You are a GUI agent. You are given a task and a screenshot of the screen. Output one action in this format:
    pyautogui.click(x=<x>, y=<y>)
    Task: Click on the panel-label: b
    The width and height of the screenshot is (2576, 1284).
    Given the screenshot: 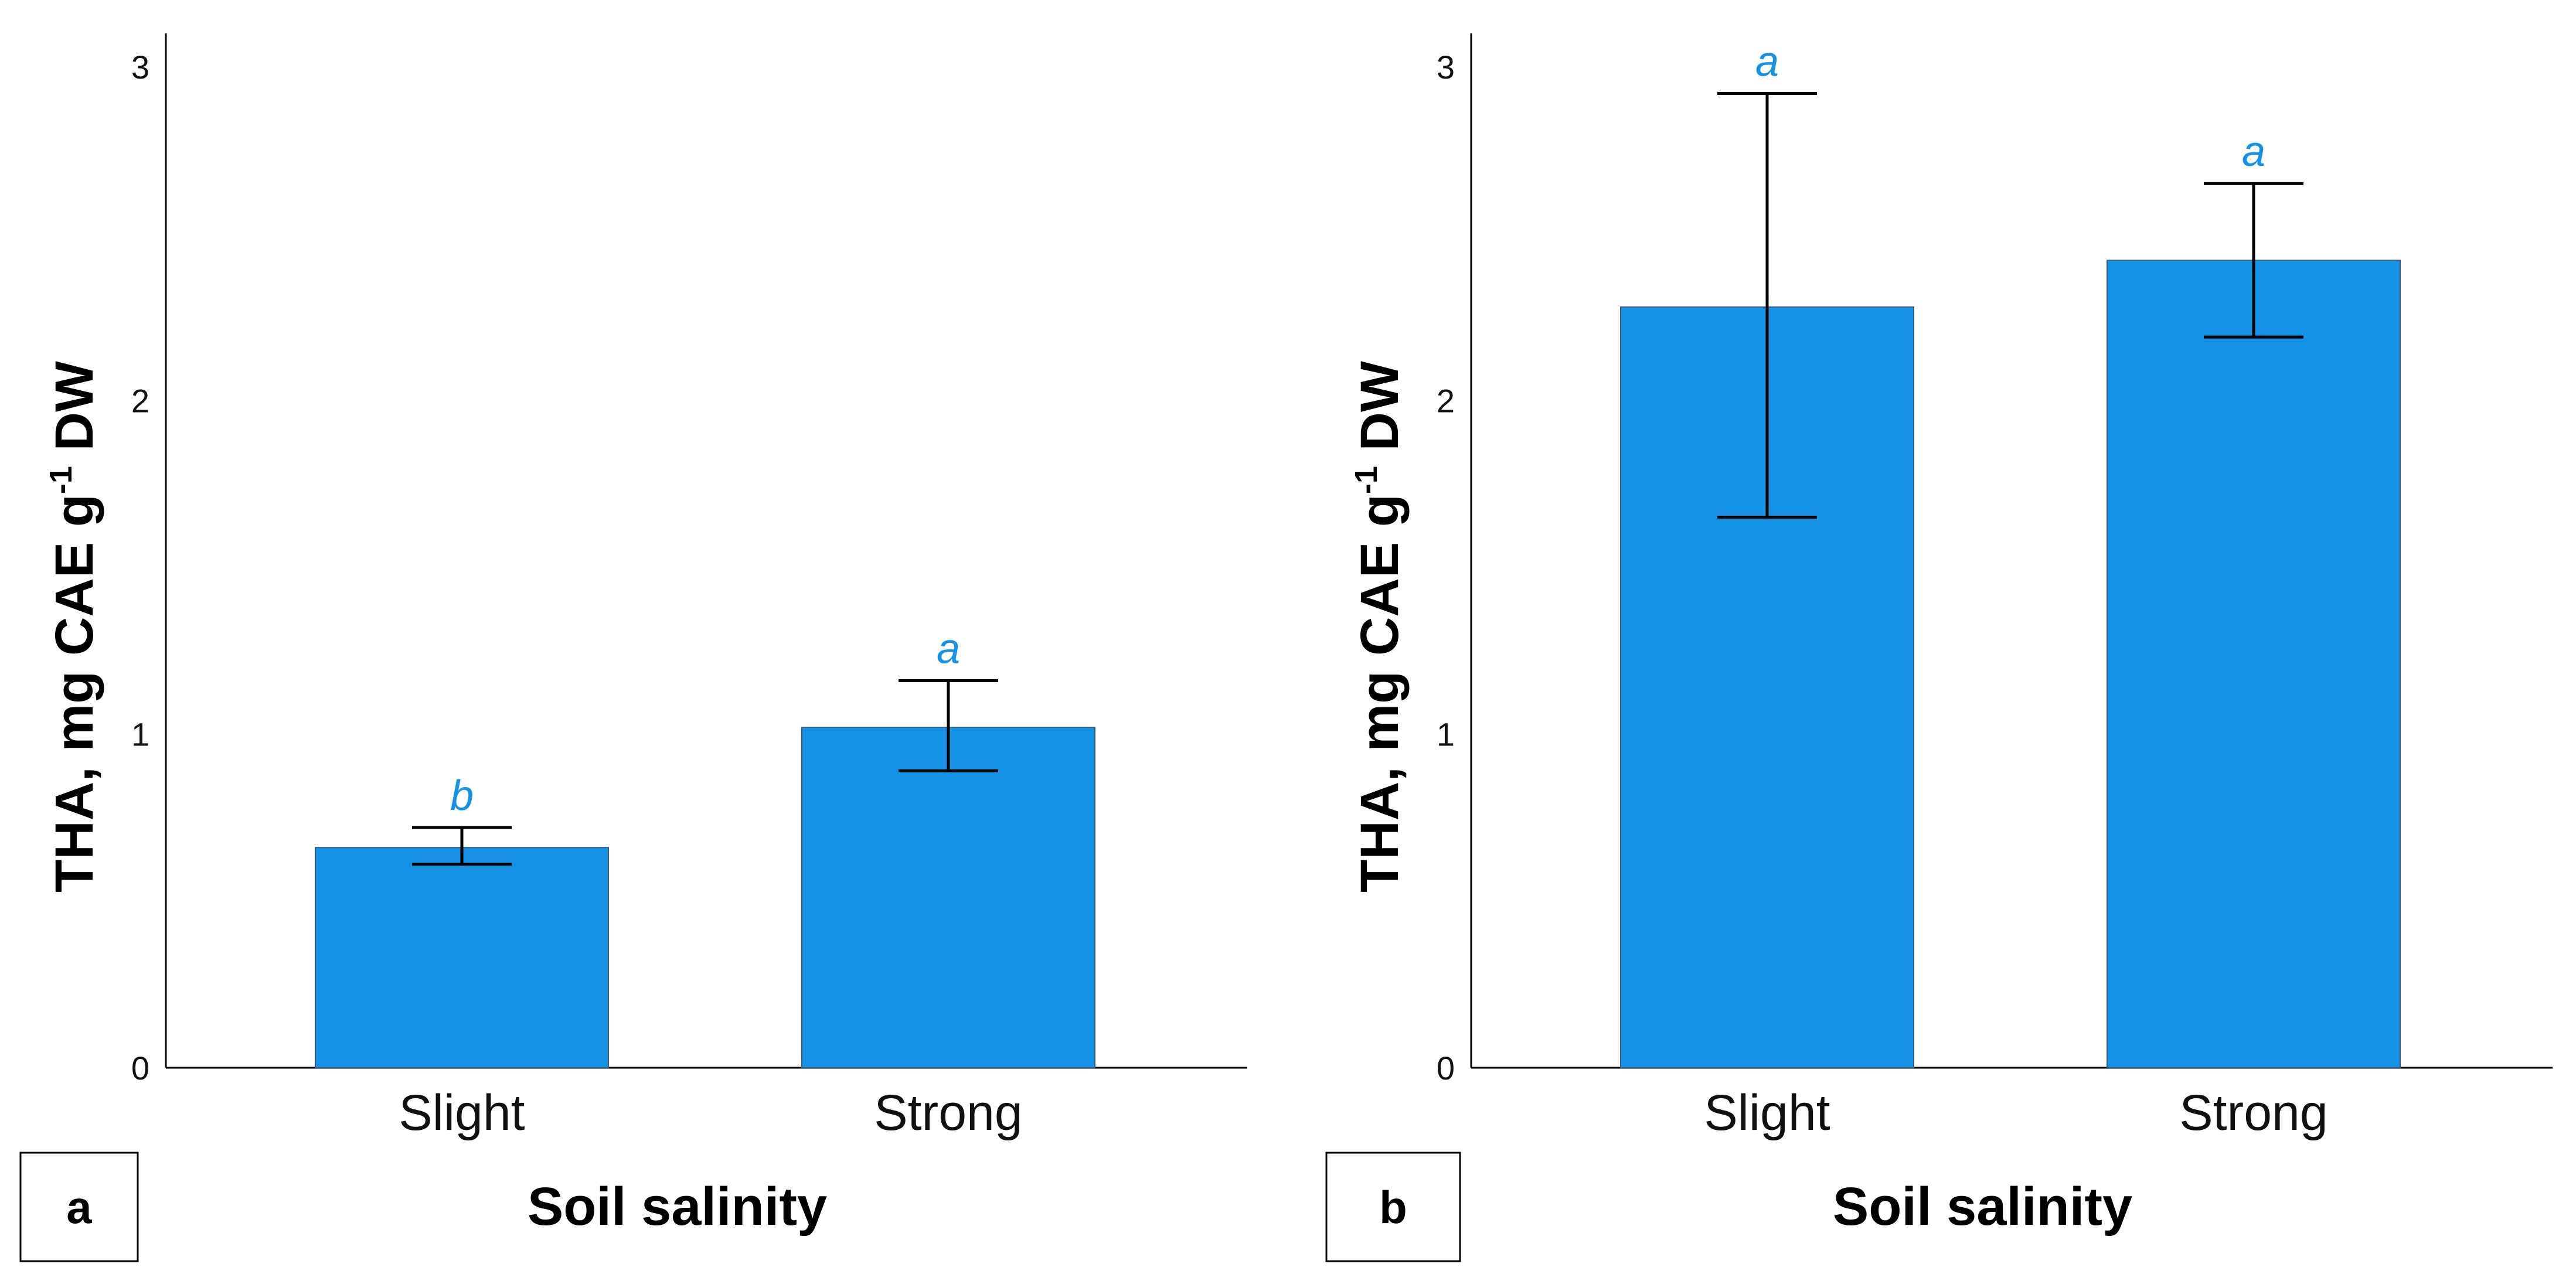 What is the action you would take?
    pyautogui.click(x=1393, y=1207)
    